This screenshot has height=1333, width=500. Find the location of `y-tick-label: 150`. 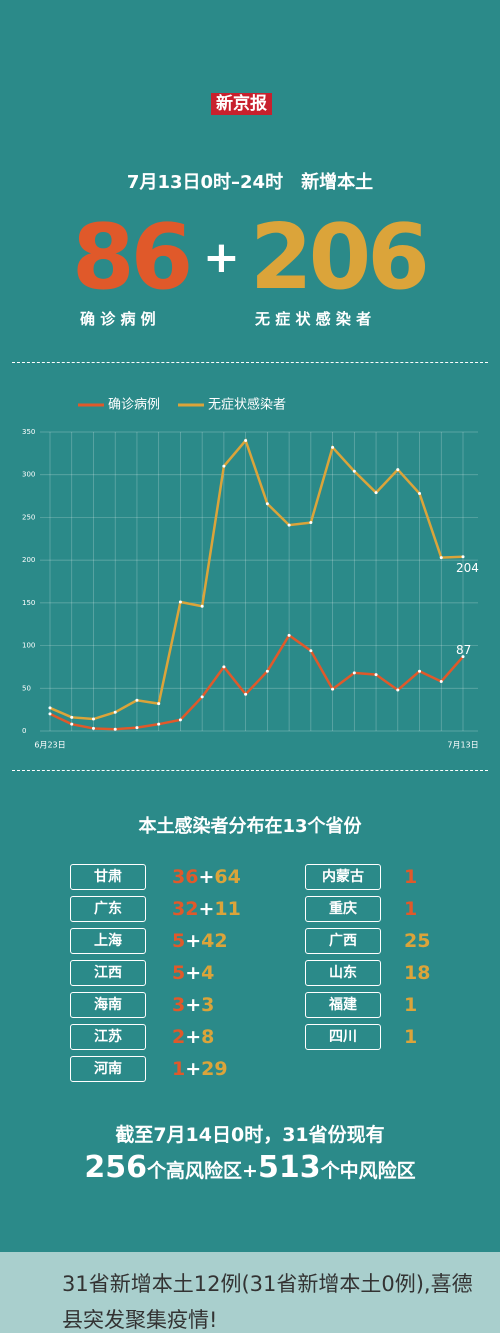

y-tick-label: 150 is located at coordinates (28, 603).